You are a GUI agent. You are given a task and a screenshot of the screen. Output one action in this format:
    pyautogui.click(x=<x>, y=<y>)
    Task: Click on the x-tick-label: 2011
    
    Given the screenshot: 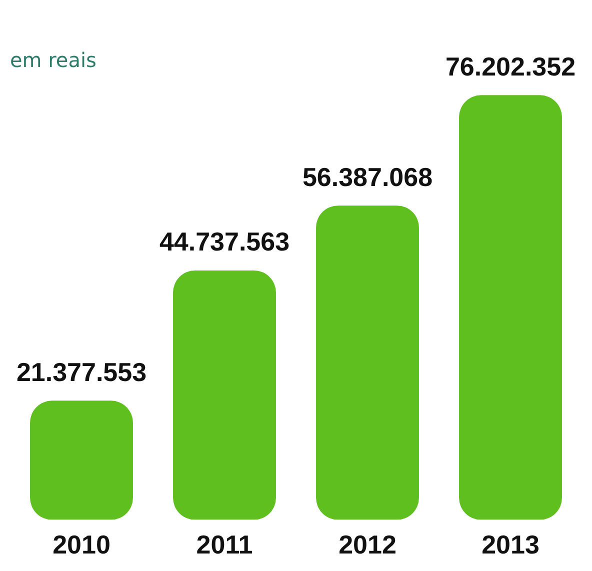 What is the action you would take?
    pyautogui.click(x=224, y=545)
    